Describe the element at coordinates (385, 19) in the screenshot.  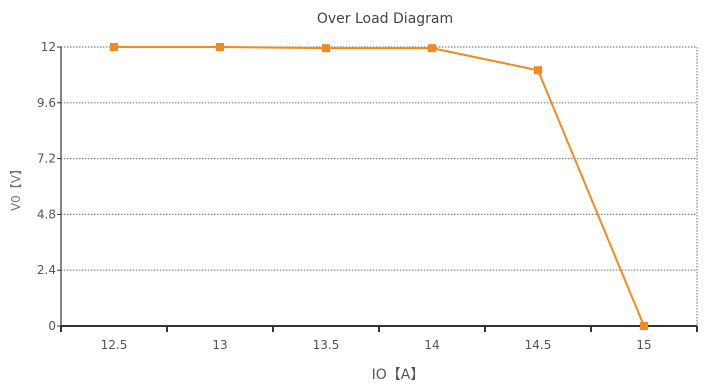
I see `chart-title: Over Load Diagram` at that location.